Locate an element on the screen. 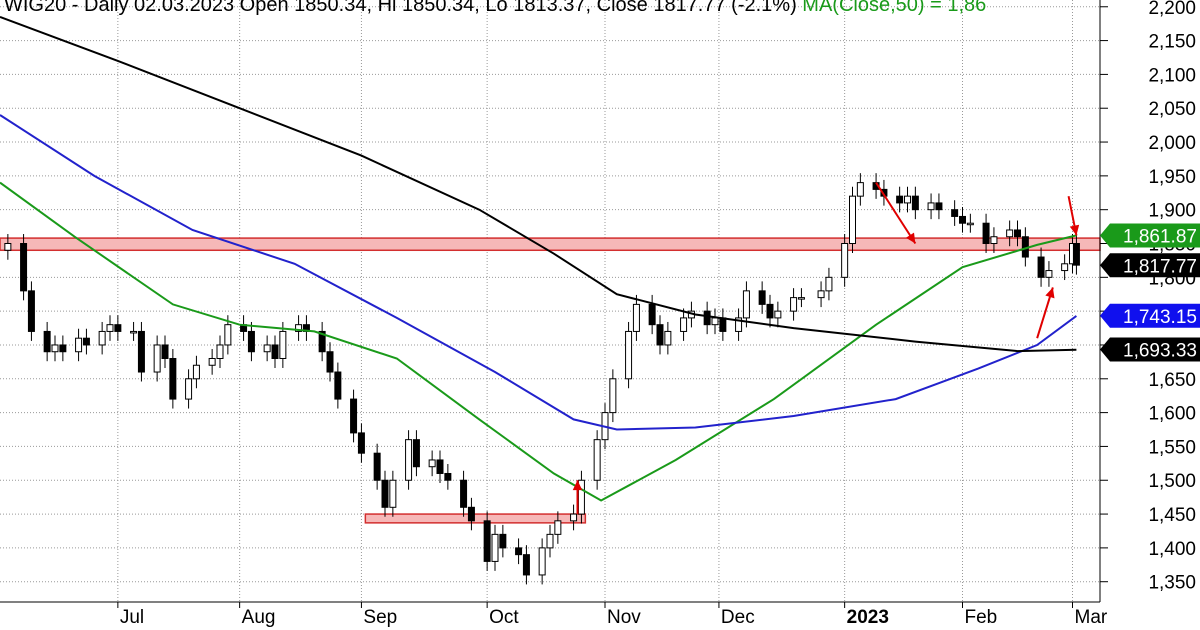  y-tick-label: 2,200 is located at coordinates (1172, 9).